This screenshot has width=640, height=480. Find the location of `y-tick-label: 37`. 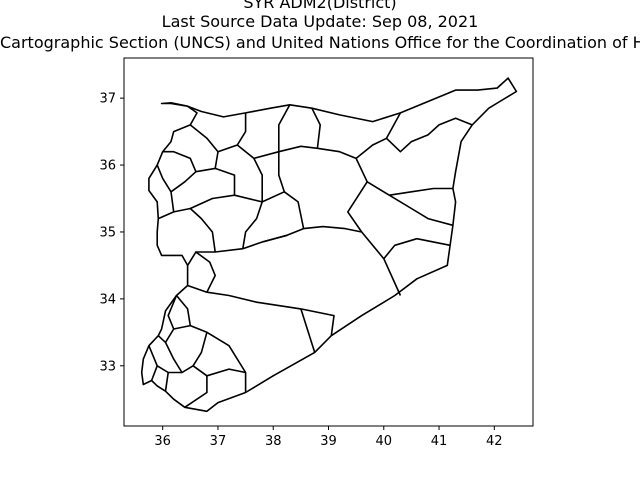

y-tick-label: 37 is located at coordinates (107, 99).